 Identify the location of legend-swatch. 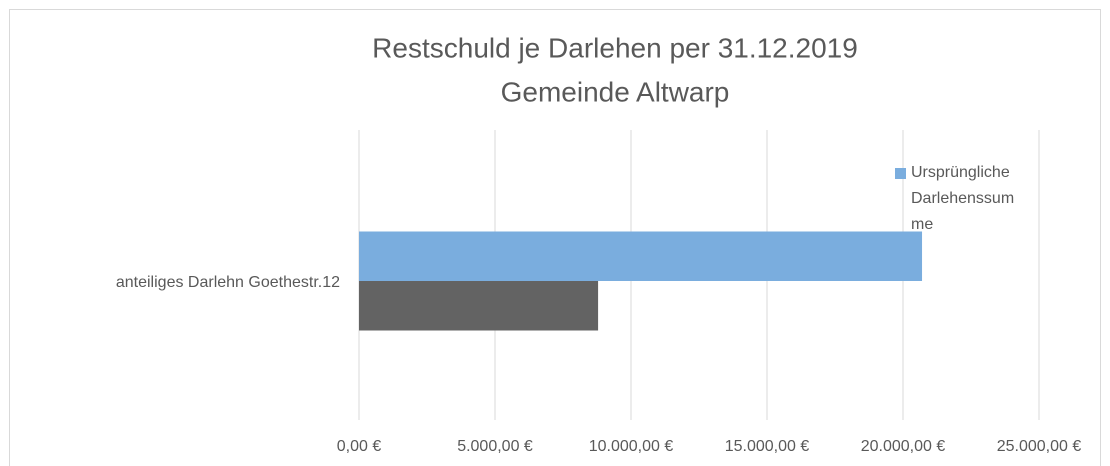
(900, 173).